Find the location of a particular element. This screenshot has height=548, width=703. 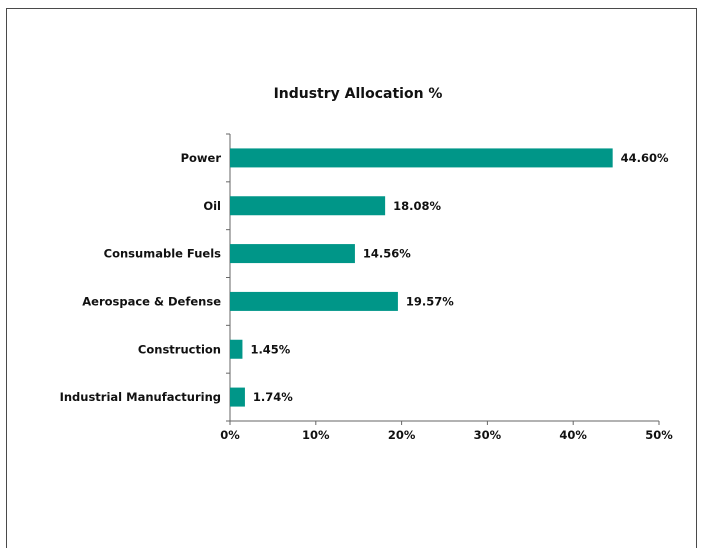

x-axis is located at coordinates (444, 422).